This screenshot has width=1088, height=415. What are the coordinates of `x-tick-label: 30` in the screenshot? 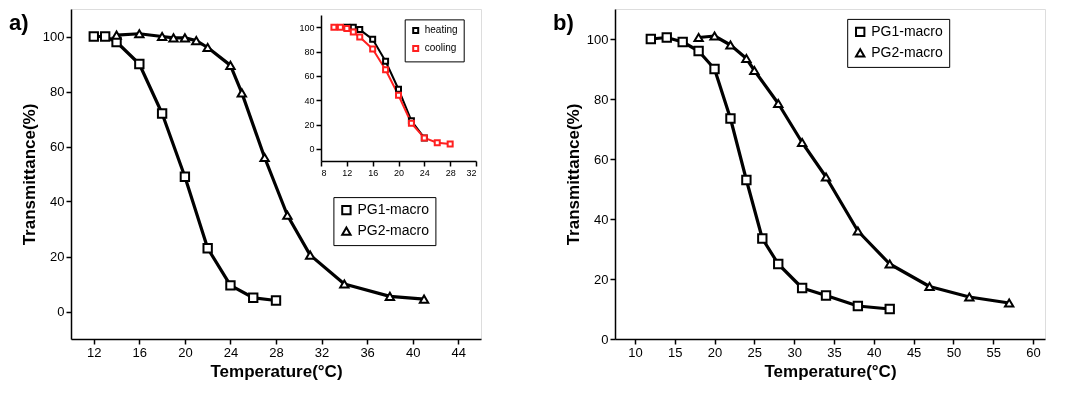 It's located at (794, 352).